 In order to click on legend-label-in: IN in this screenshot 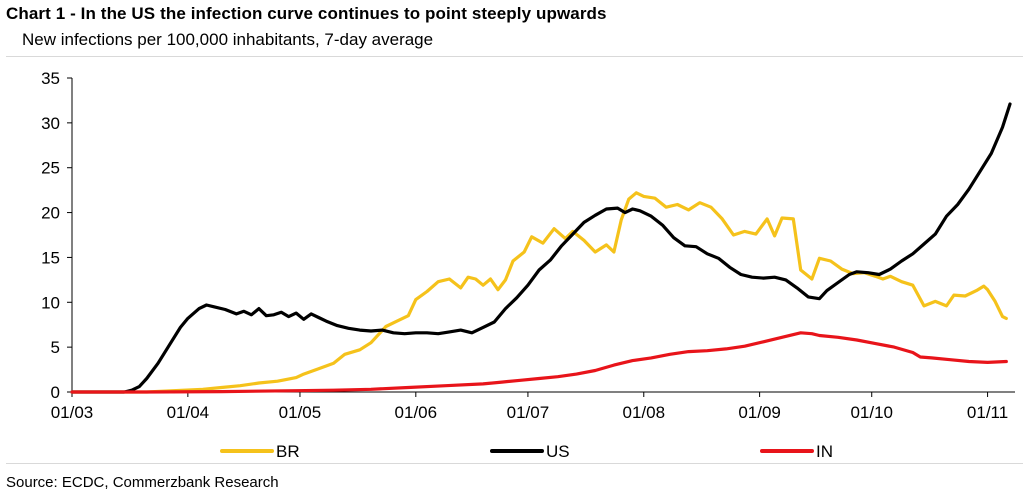, I will do `click(824, 451)`.